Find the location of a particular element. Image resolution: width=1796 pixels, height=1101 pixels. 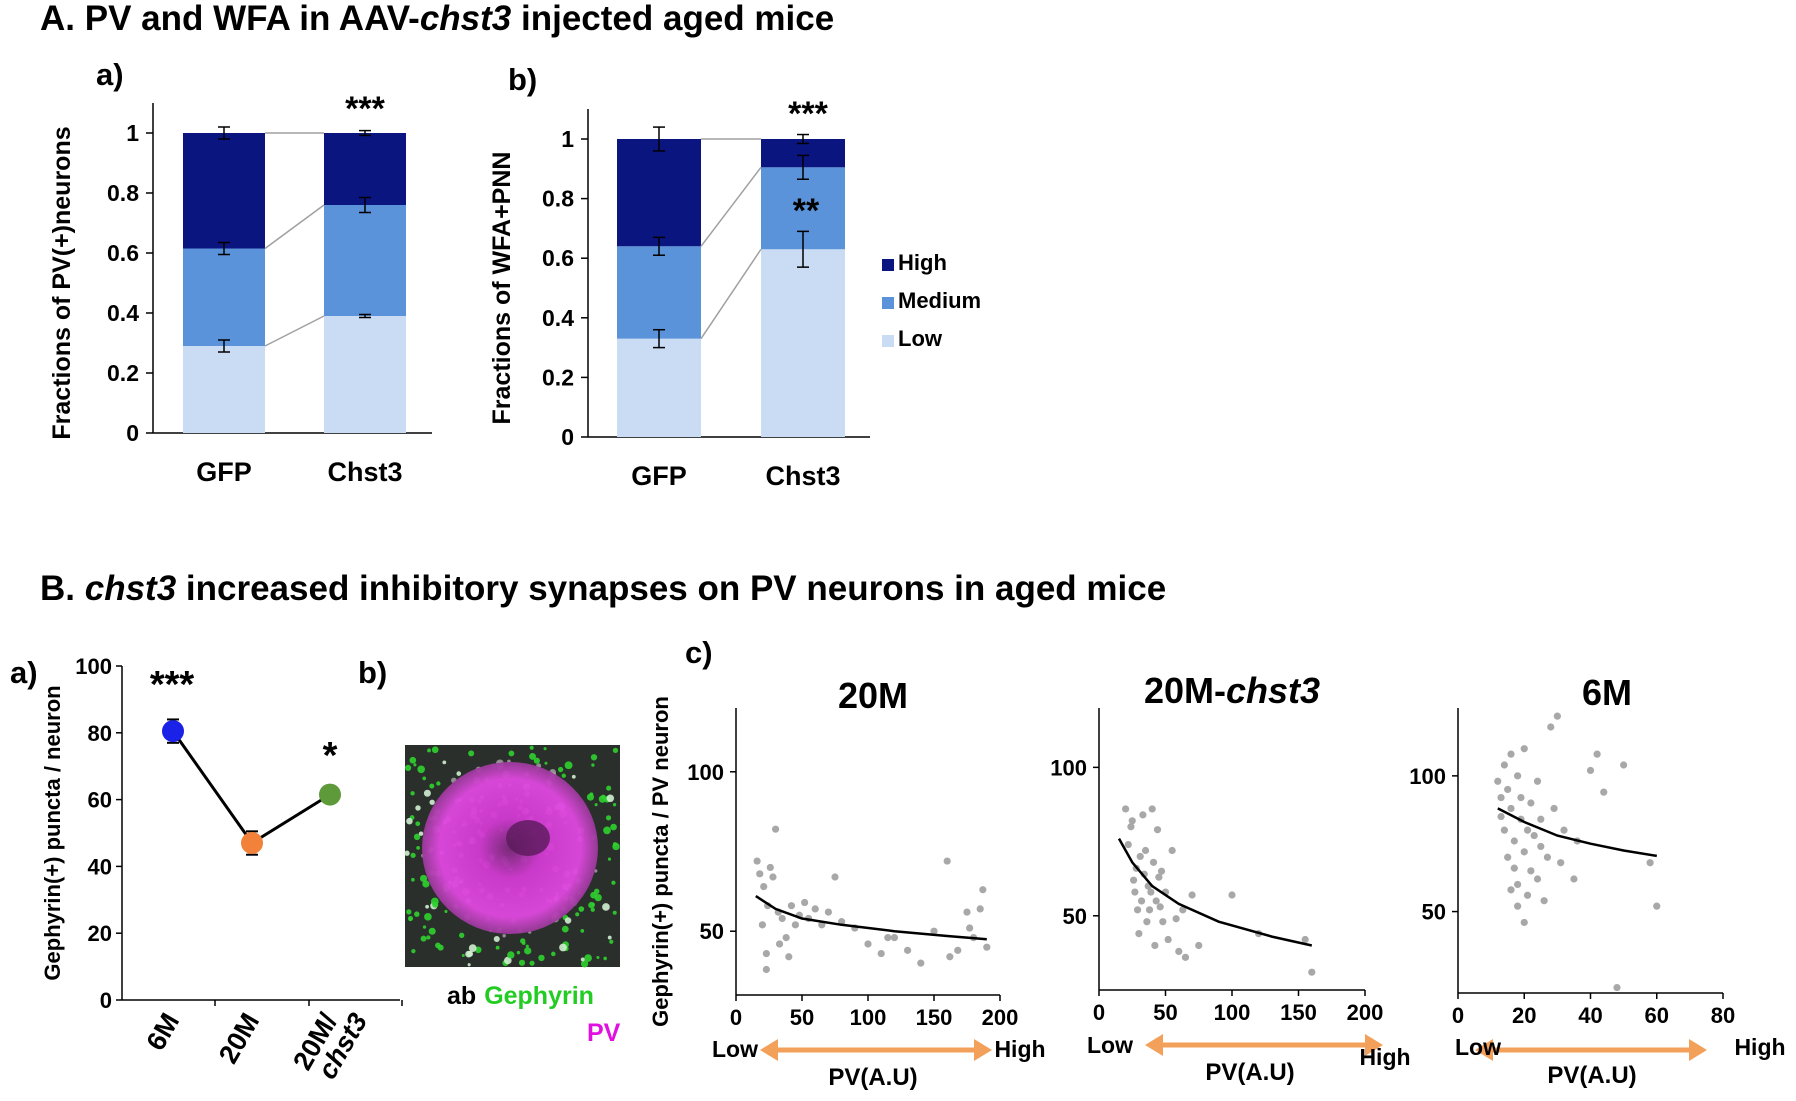

bar-segment-high-gfp is located at coordinates (659, 193).